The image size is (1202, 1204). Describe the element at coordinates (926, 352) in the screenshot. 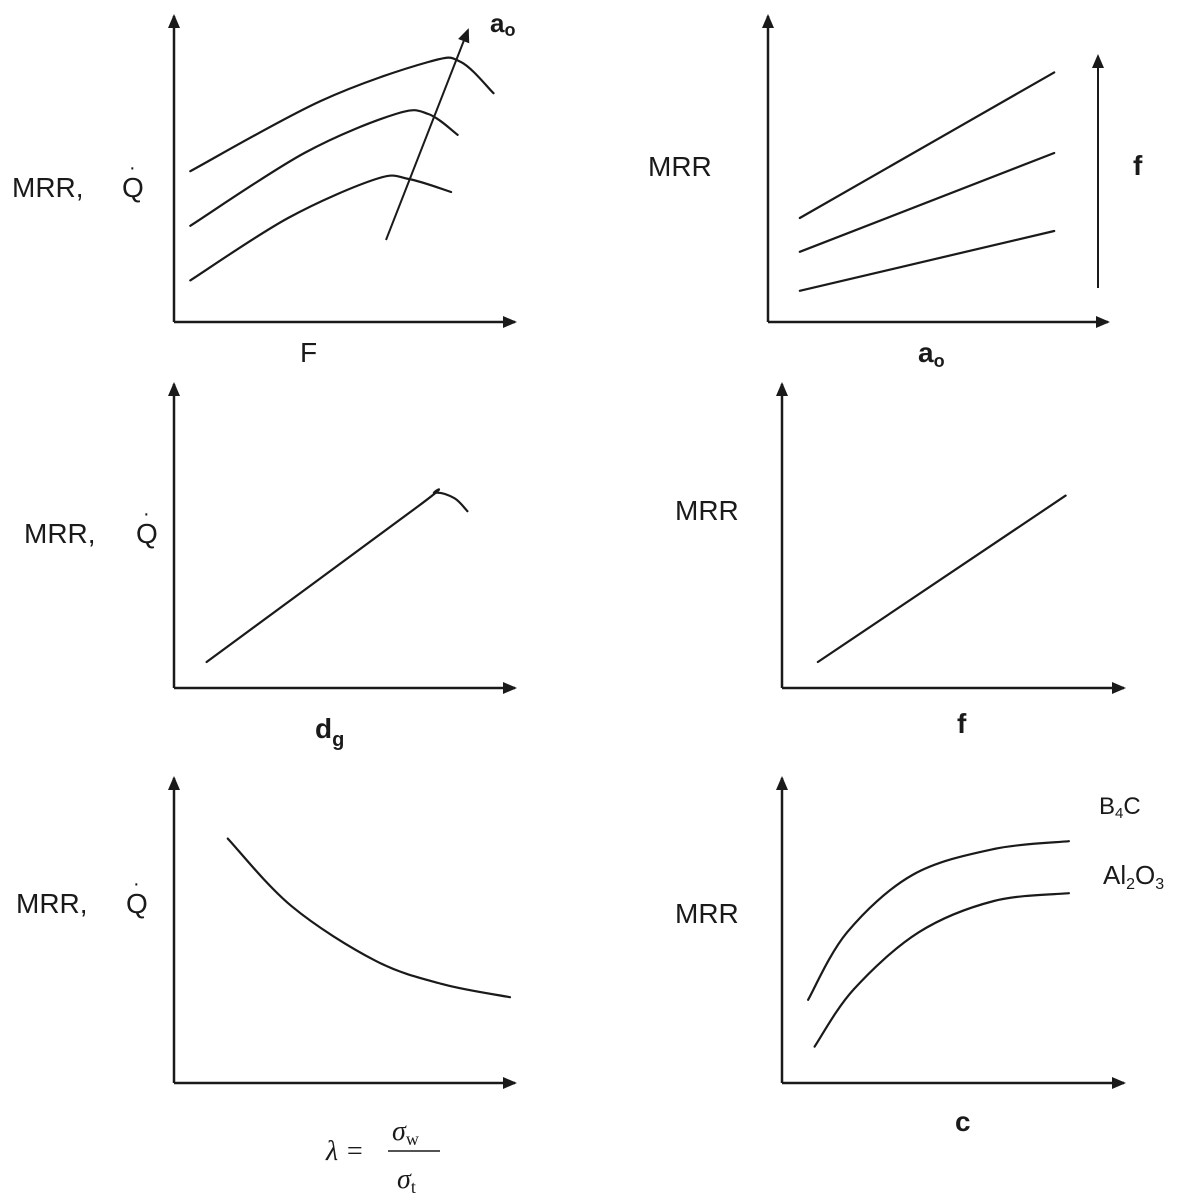

I see `x-axis-label-main: a` at that location.